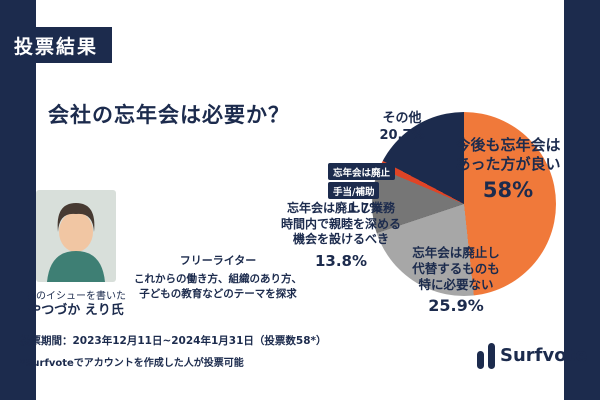 The height and width of the screenshot is (400, 600). What do you see at coordinates (365, 208) in the screenshot?
I see `slice-value-abolish-allowance: 1.7%` at bounding box center [365, 208].